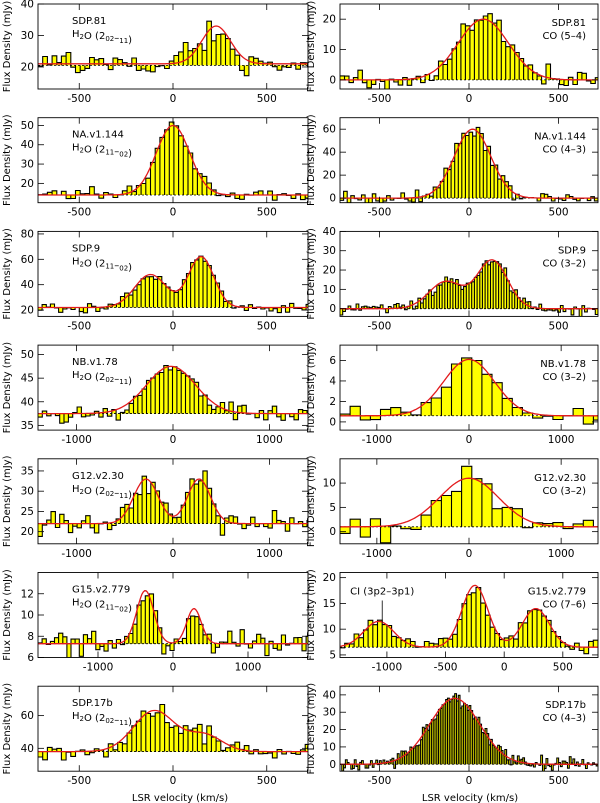  I want to click on y-tick-label: 35, so click(27, 471).